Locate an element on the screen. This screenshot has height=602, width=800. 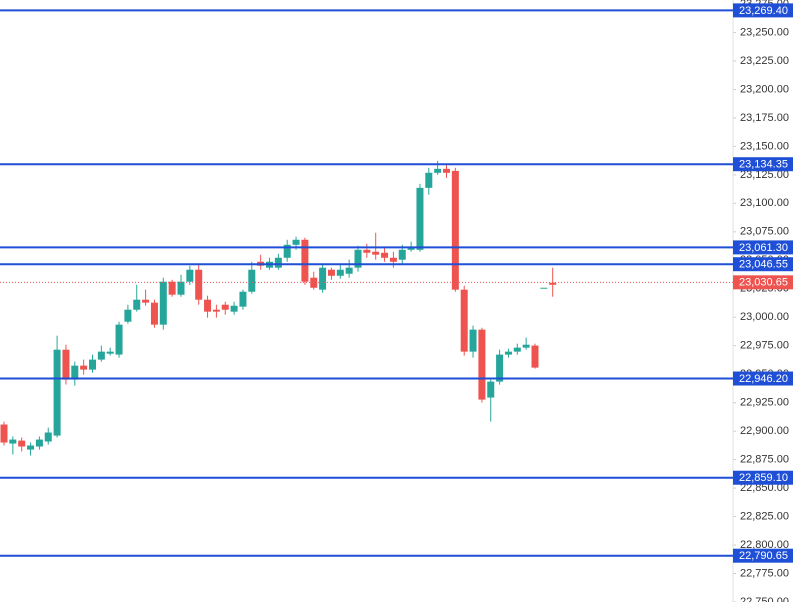
y-tick-label: 23,225.00 is located at coordinates (764, 61).